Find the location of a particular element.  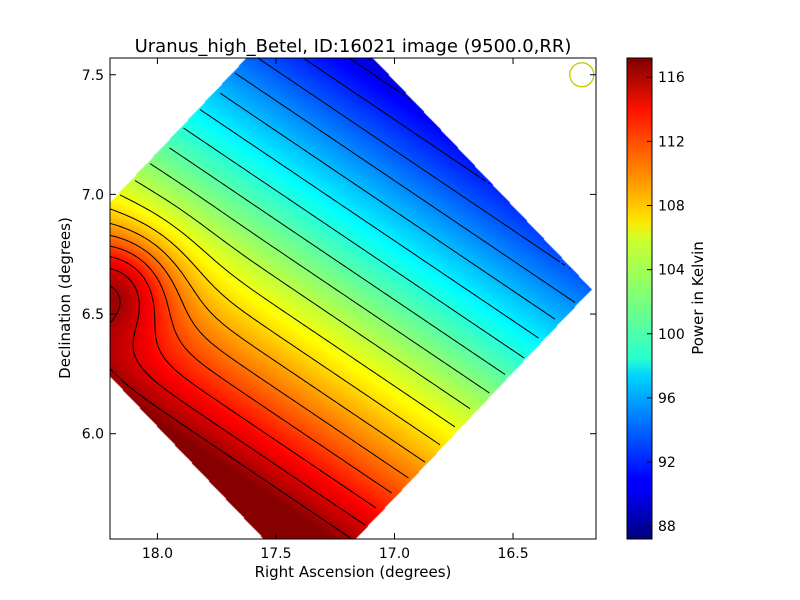

colorbar is located at coordinates (639, 298).